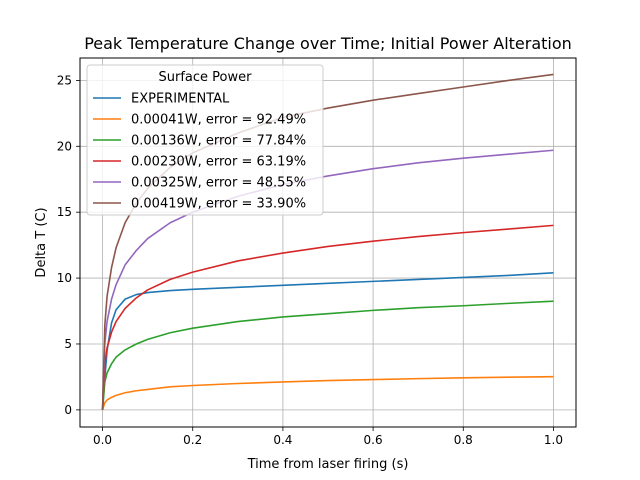 The height and width of the screenshot is (480, 640). I want to click on legend-label: 0.00136W, error = 77.84%, so click(218, 141).